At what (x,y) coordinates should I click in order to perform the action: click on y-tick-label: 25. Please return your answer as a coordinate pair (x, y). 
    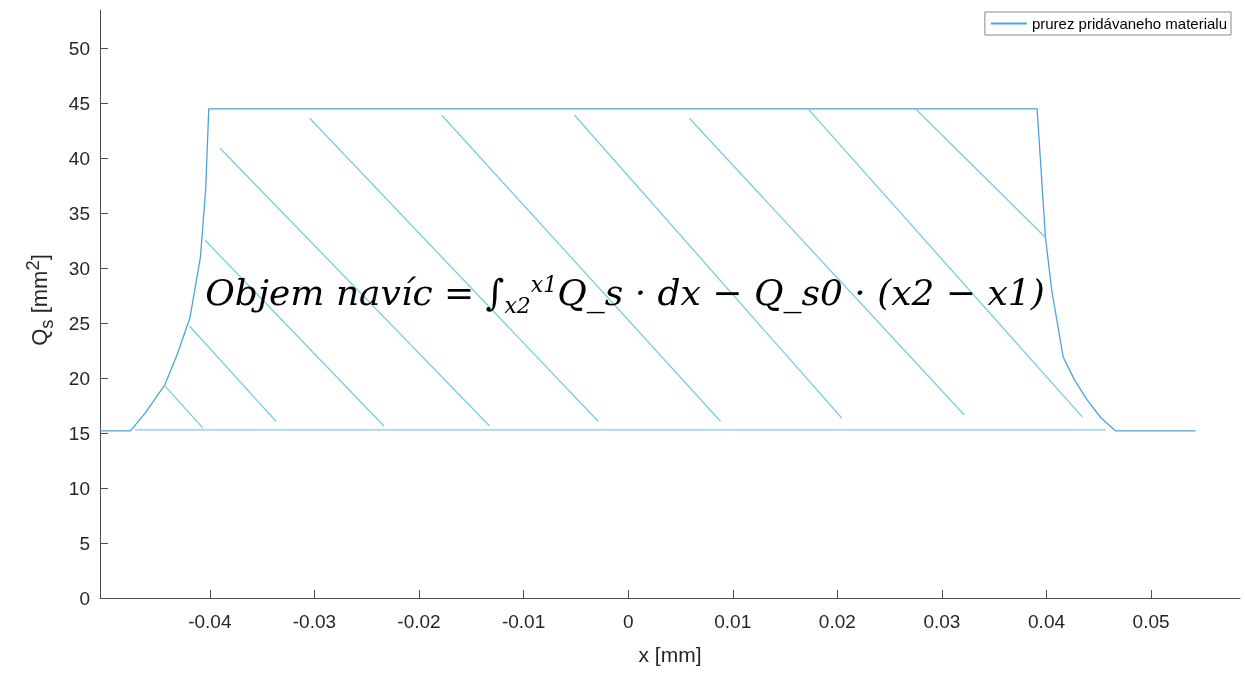
    Looking at the image, I should click on (79, 323).